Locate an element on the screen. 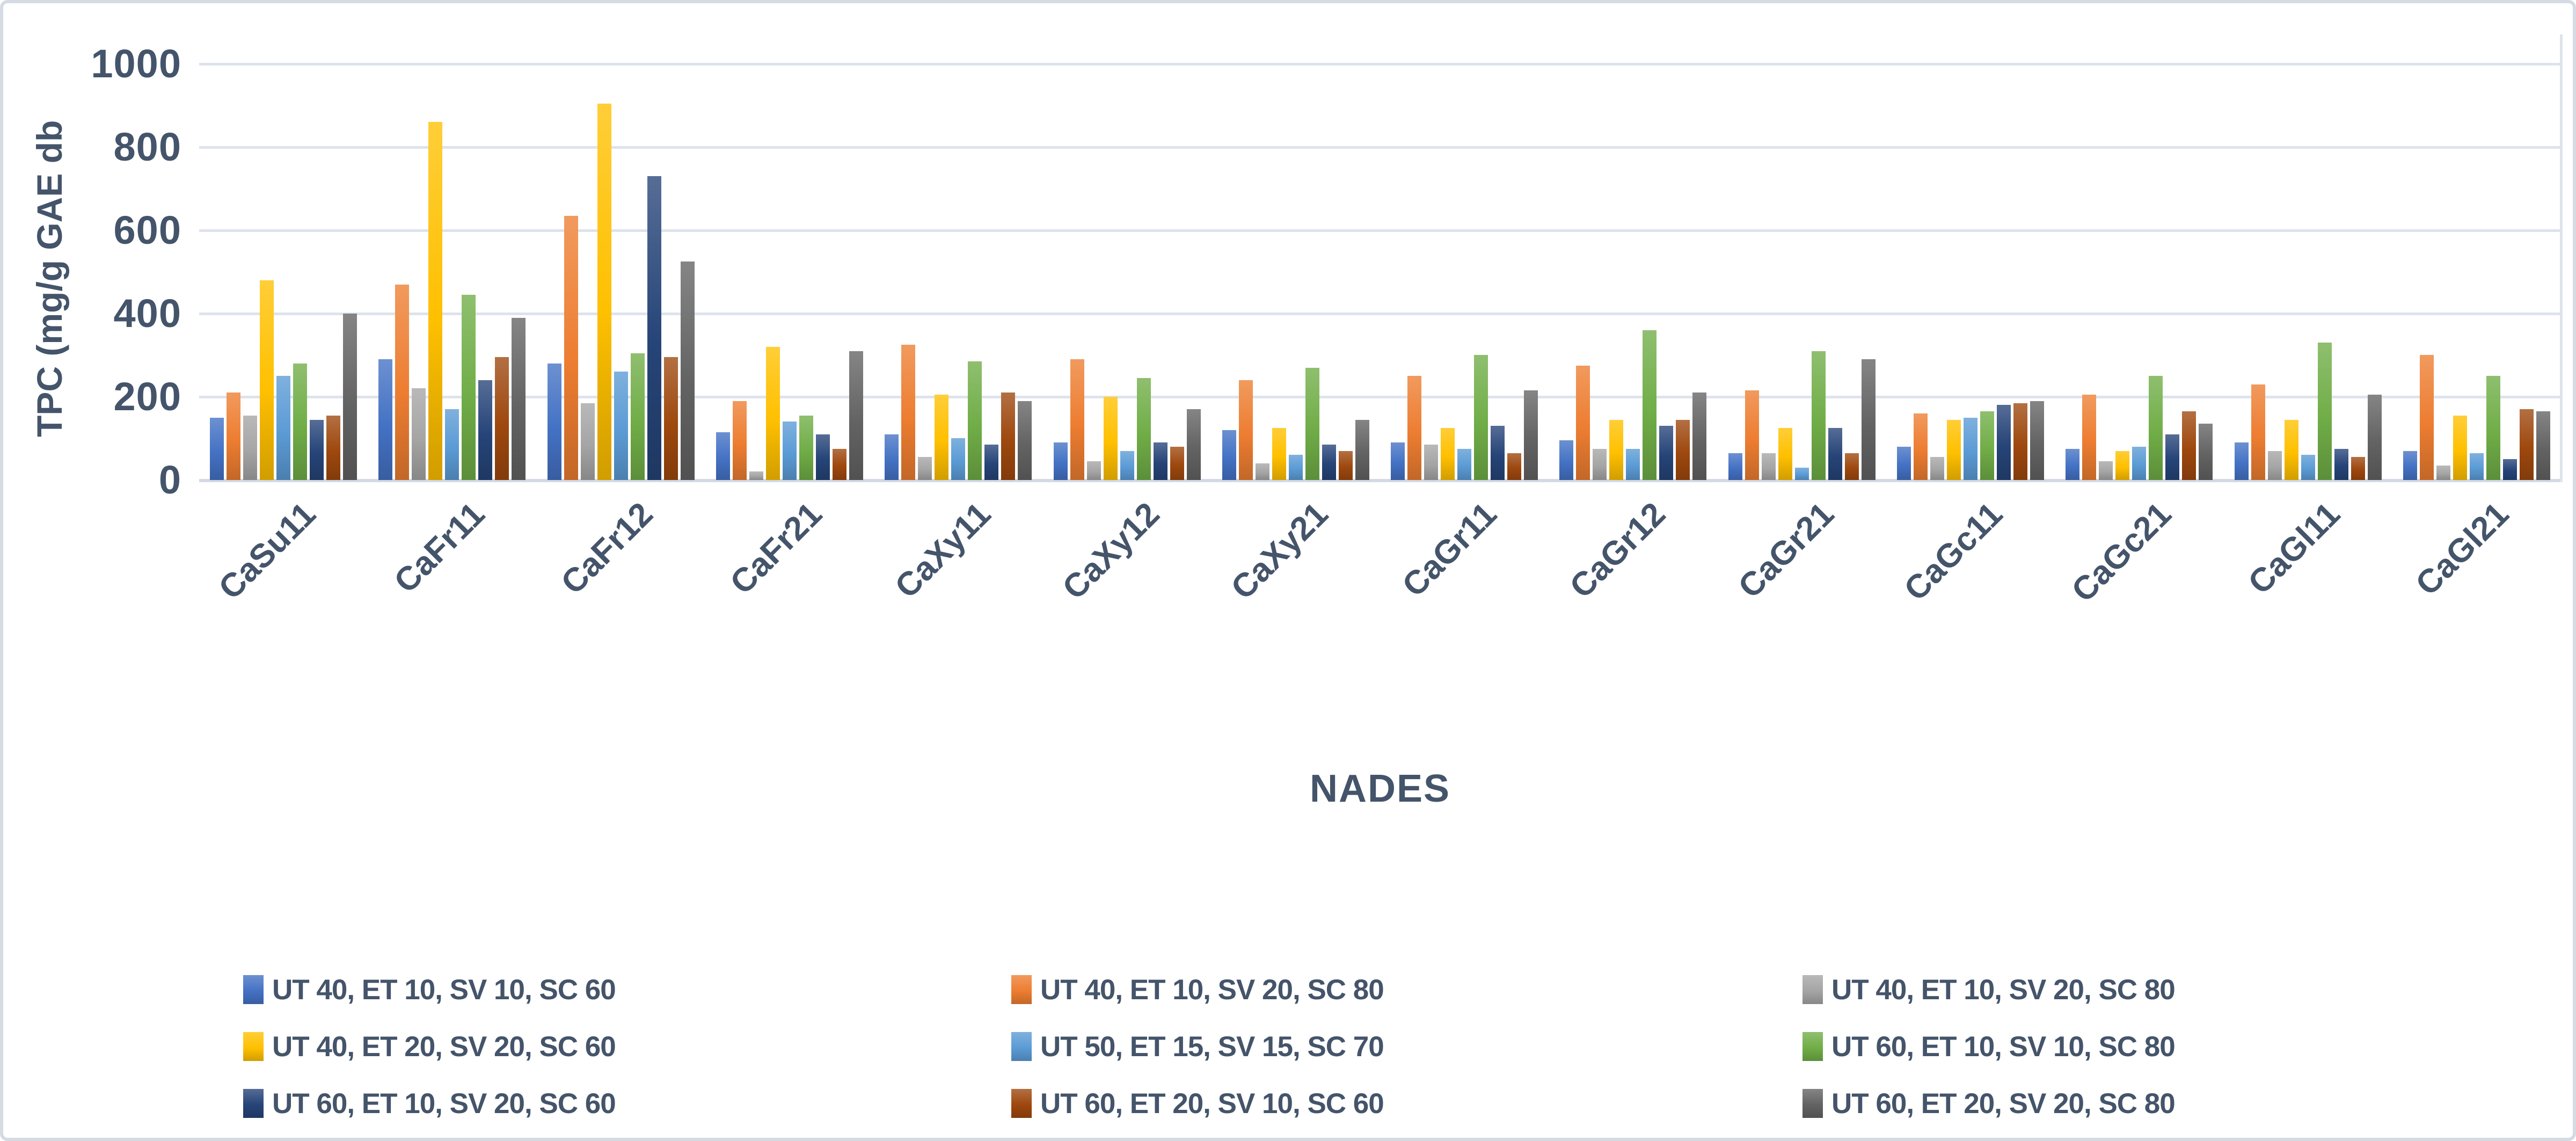 This screenshot has width=2576, height=1141. legend-item: UT 60, ET 10, SV 20, SC 60 is located at coordinates (430, 1103).